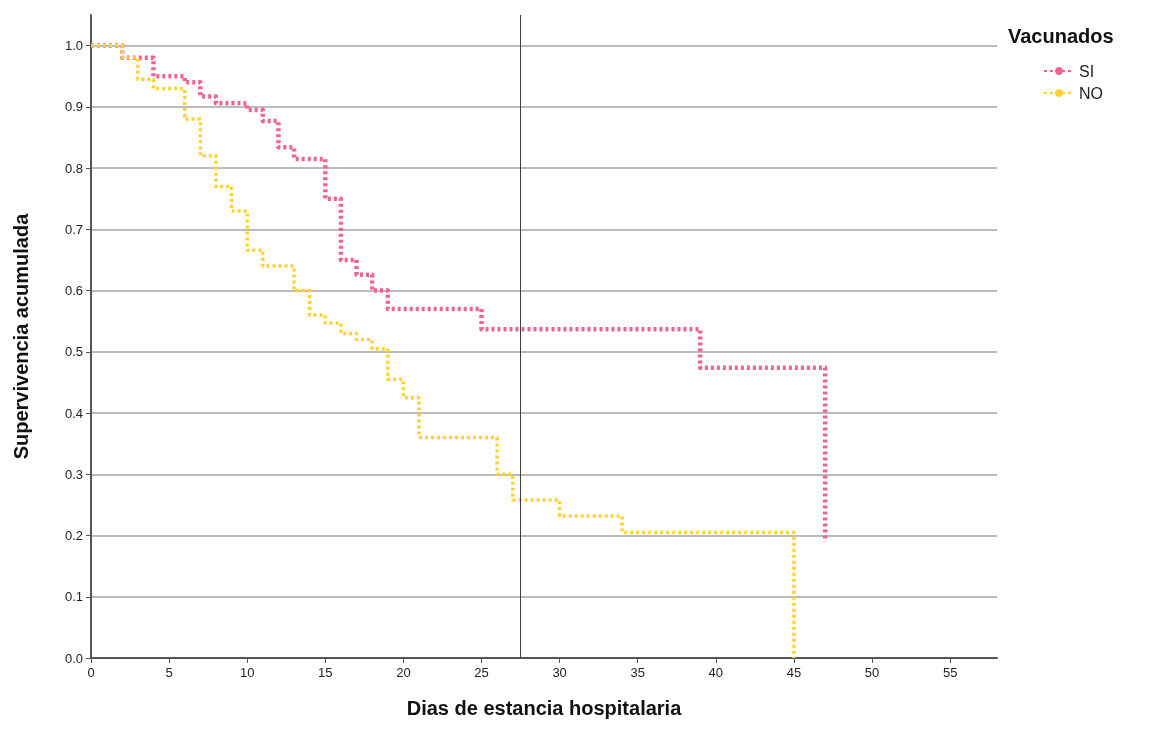 The image size is (1149, 730). Describe the element at coordinates (73, 168) in the screenshot. I see `y-tick-label: 0.8` at that location.